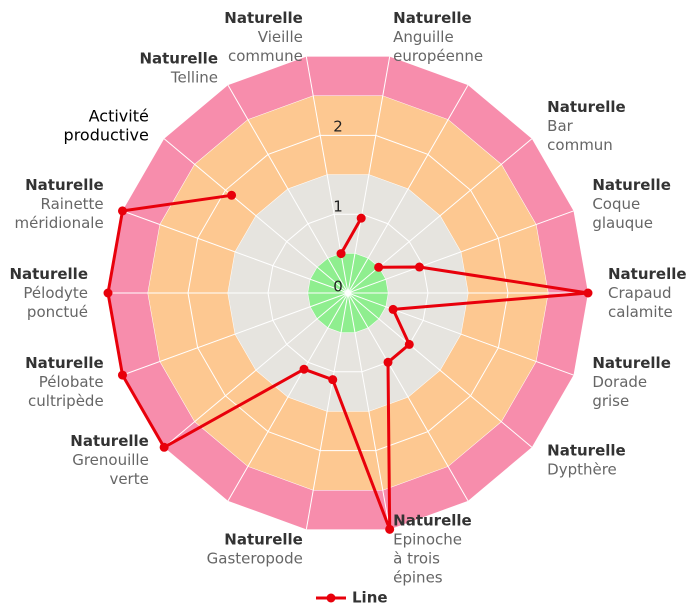 The height and width of the screenshot is (606, 694). What do you see at coordinates (622, 223) in the screenshot?
I see `category-line: glauque` at bounding box center [622, 223].